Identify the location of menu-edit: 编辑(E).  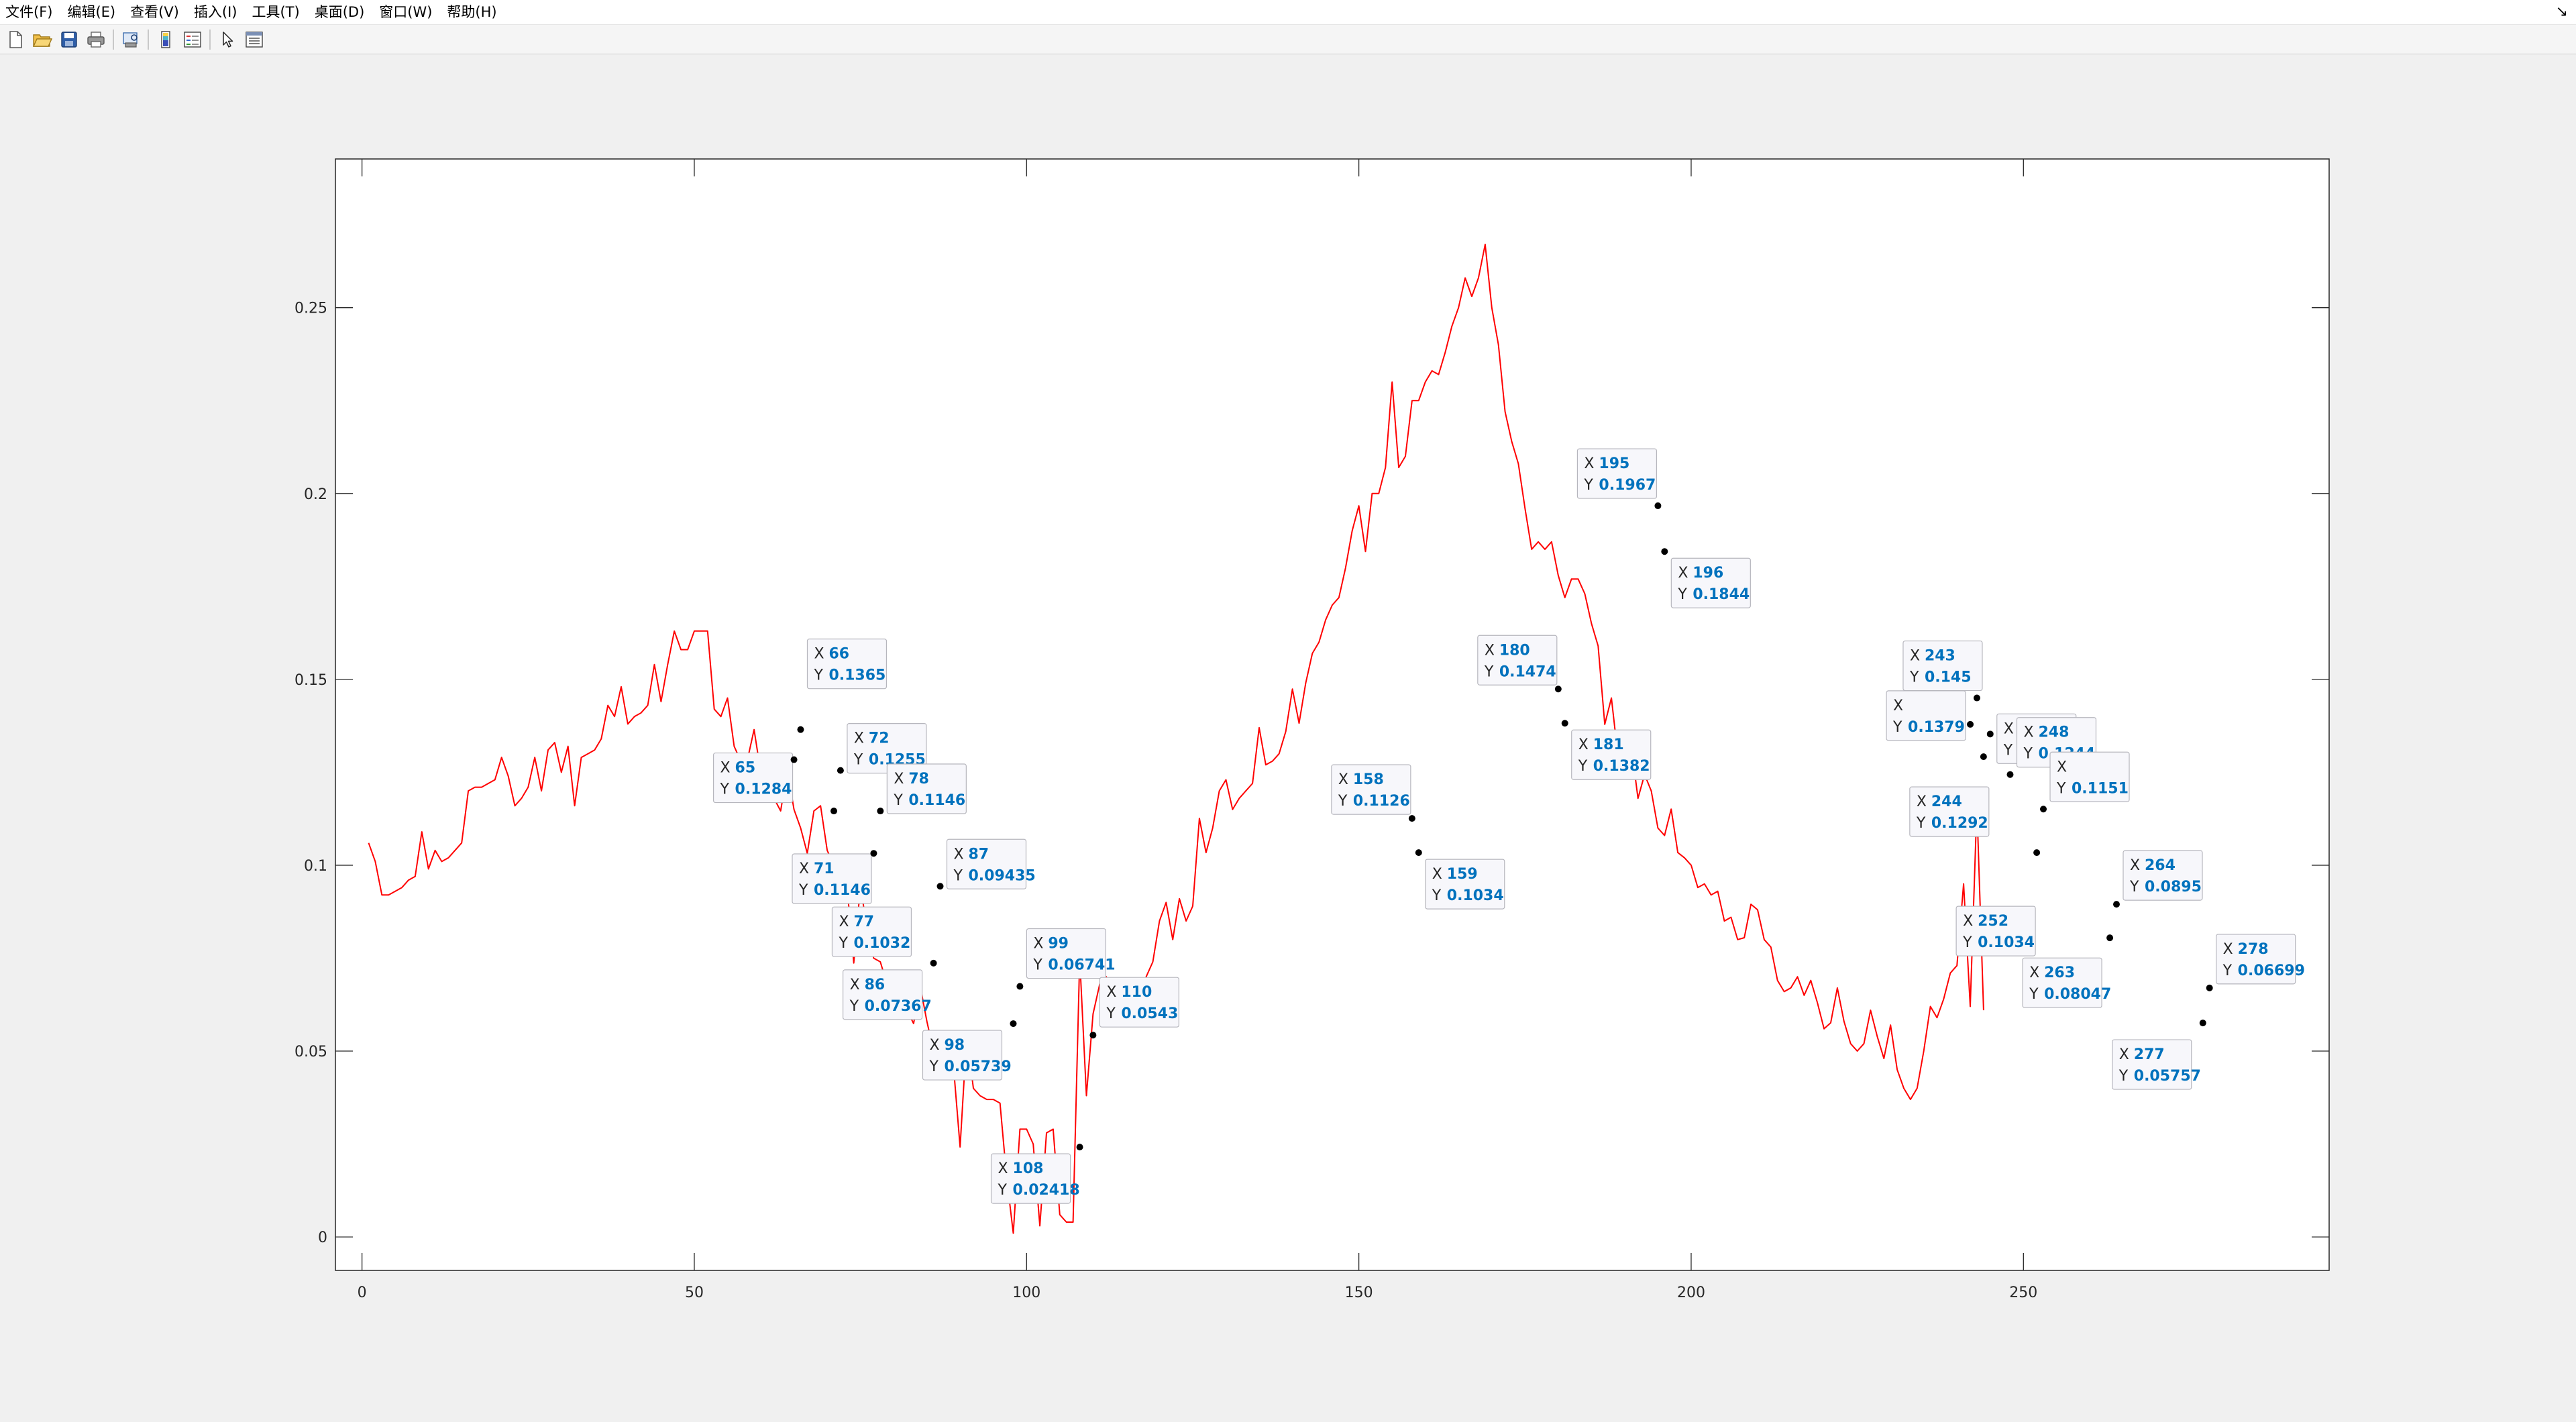
(91, 12).